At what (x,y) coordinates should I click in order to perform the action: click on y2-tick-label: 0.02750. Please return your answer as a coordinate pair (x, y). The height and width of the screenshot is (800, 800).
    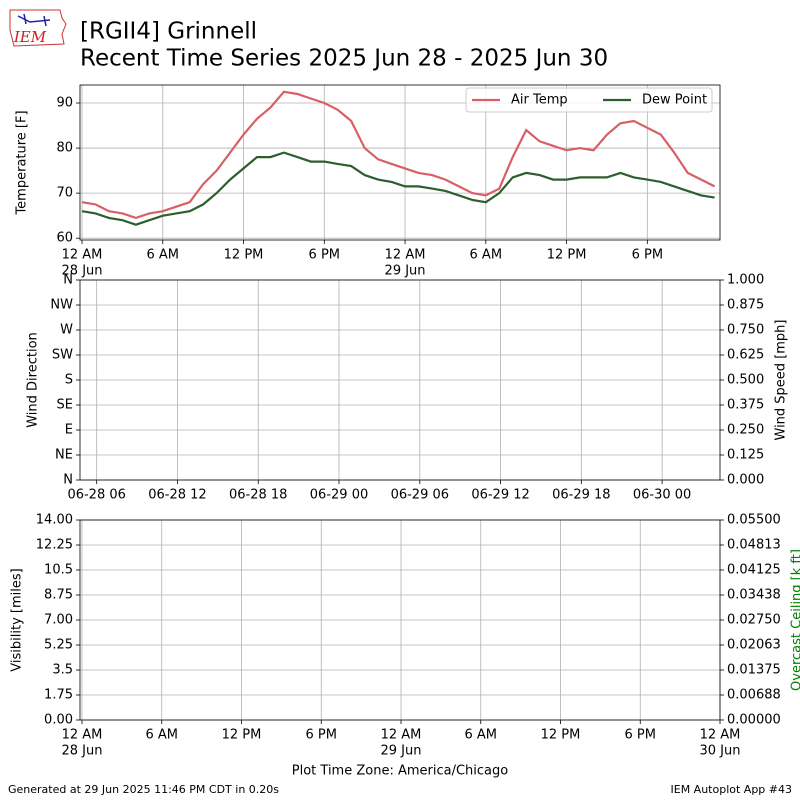
    Looking at the image, I should click on (754, 620).